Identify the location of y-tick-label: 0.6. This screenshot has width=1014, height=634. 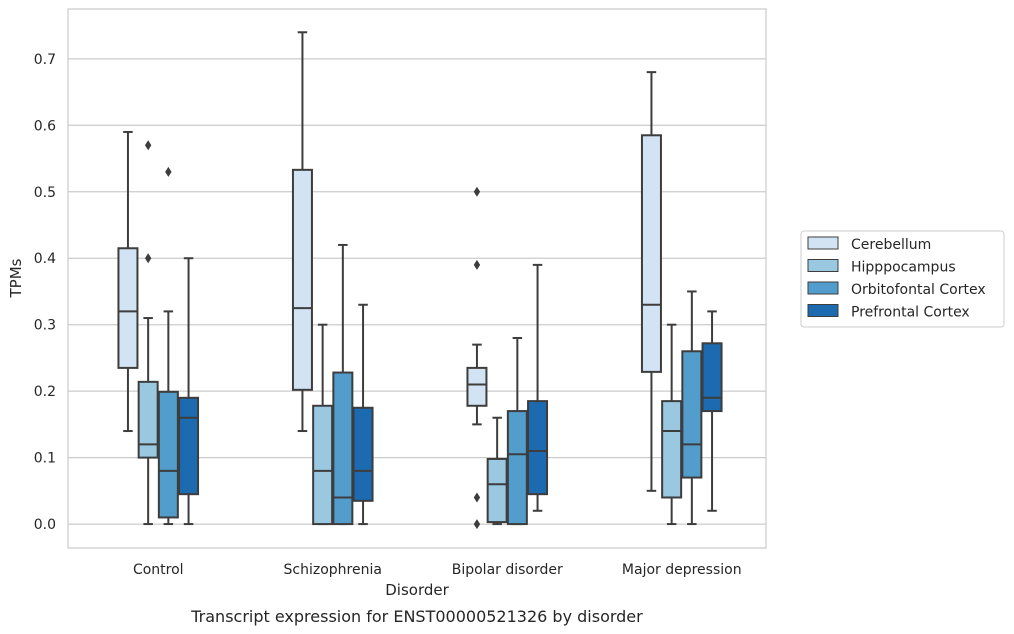
(45, 126).